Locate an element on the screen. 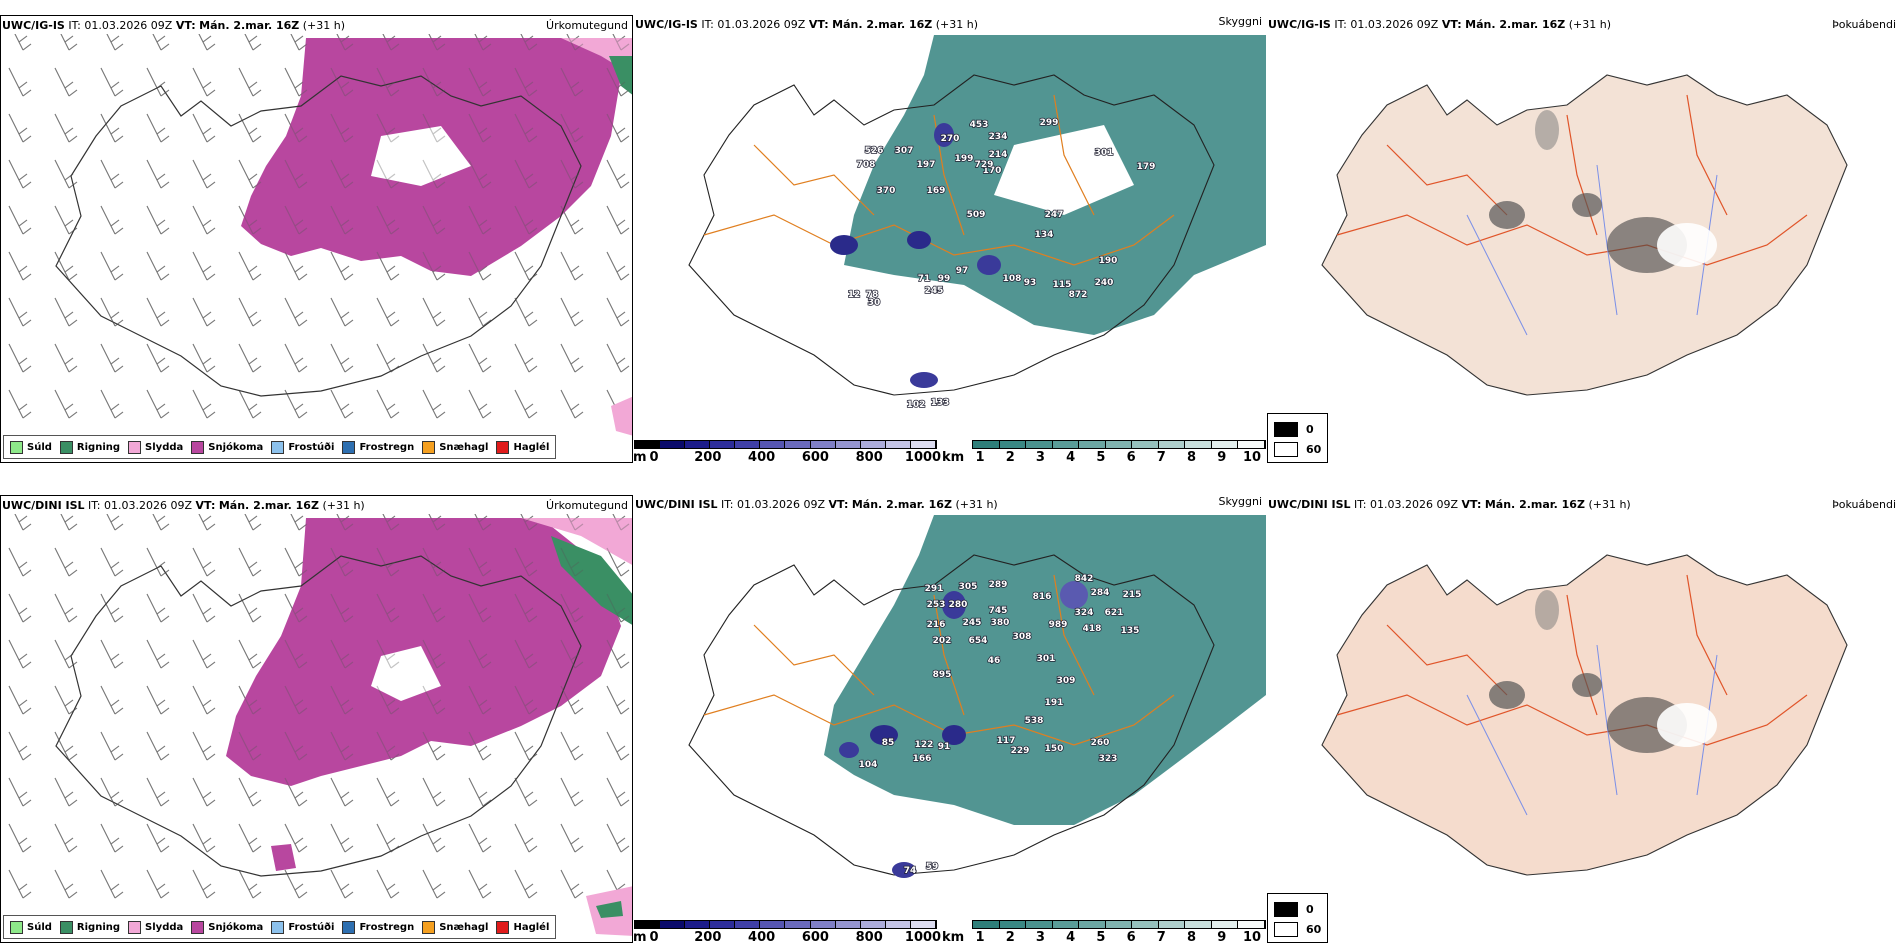  legend-item: Frostúði is located at coordinates (302, 447).